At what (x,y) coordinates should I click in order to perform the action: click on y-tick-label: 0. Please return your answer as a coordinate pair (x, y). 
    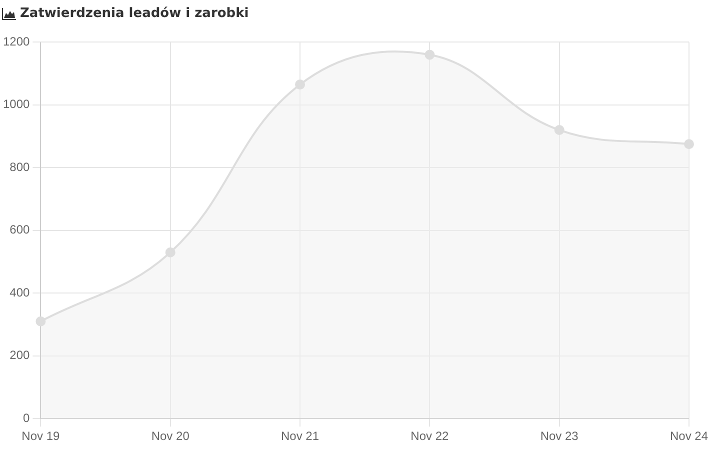
    Looking at the image, I should click on (26, 417).